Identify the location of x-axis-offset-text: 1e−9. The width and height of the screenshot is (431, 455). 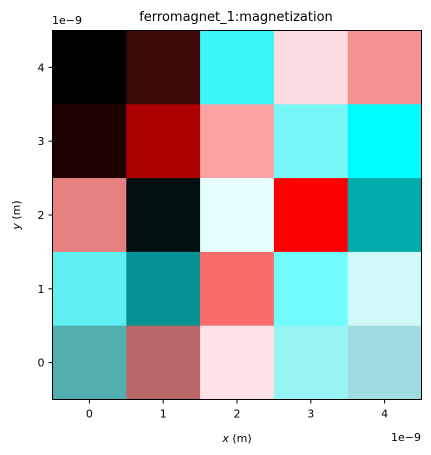
(406, 437).